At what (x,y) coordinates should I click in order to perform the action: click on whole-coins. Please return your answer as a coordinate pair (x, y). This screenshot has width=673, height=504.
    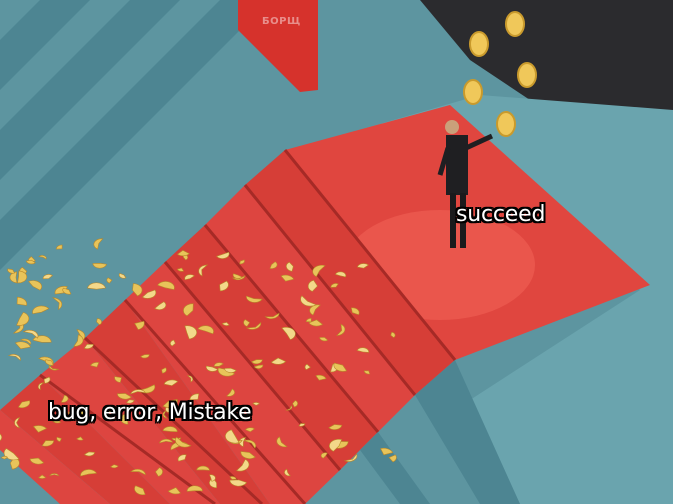
    Looking at the image, I should click on (500, 74).